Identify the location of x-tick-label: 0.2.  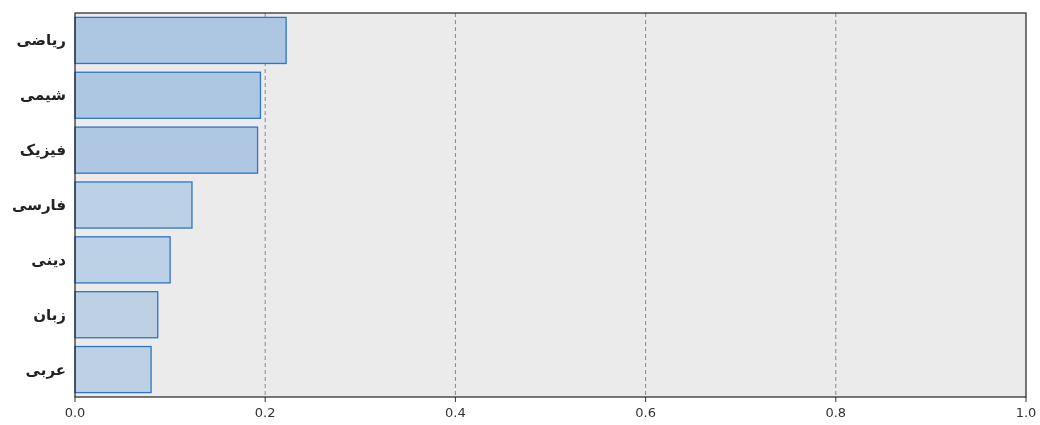
(265, 412).